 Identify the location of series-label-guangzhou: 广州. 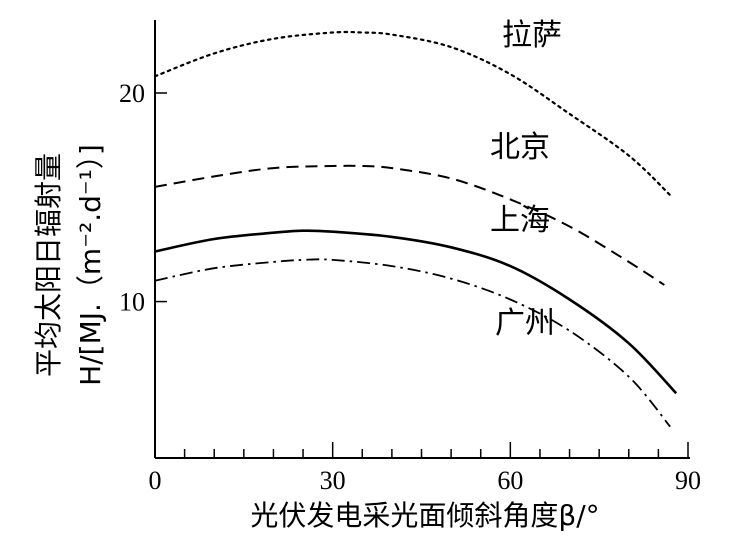
(525, 323).